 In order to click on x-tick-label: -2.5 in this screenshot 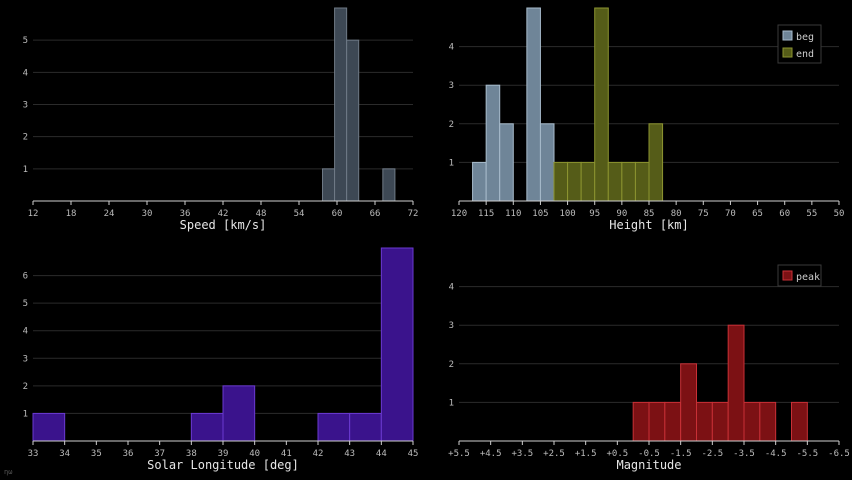, I will do `click(712, 454)`.